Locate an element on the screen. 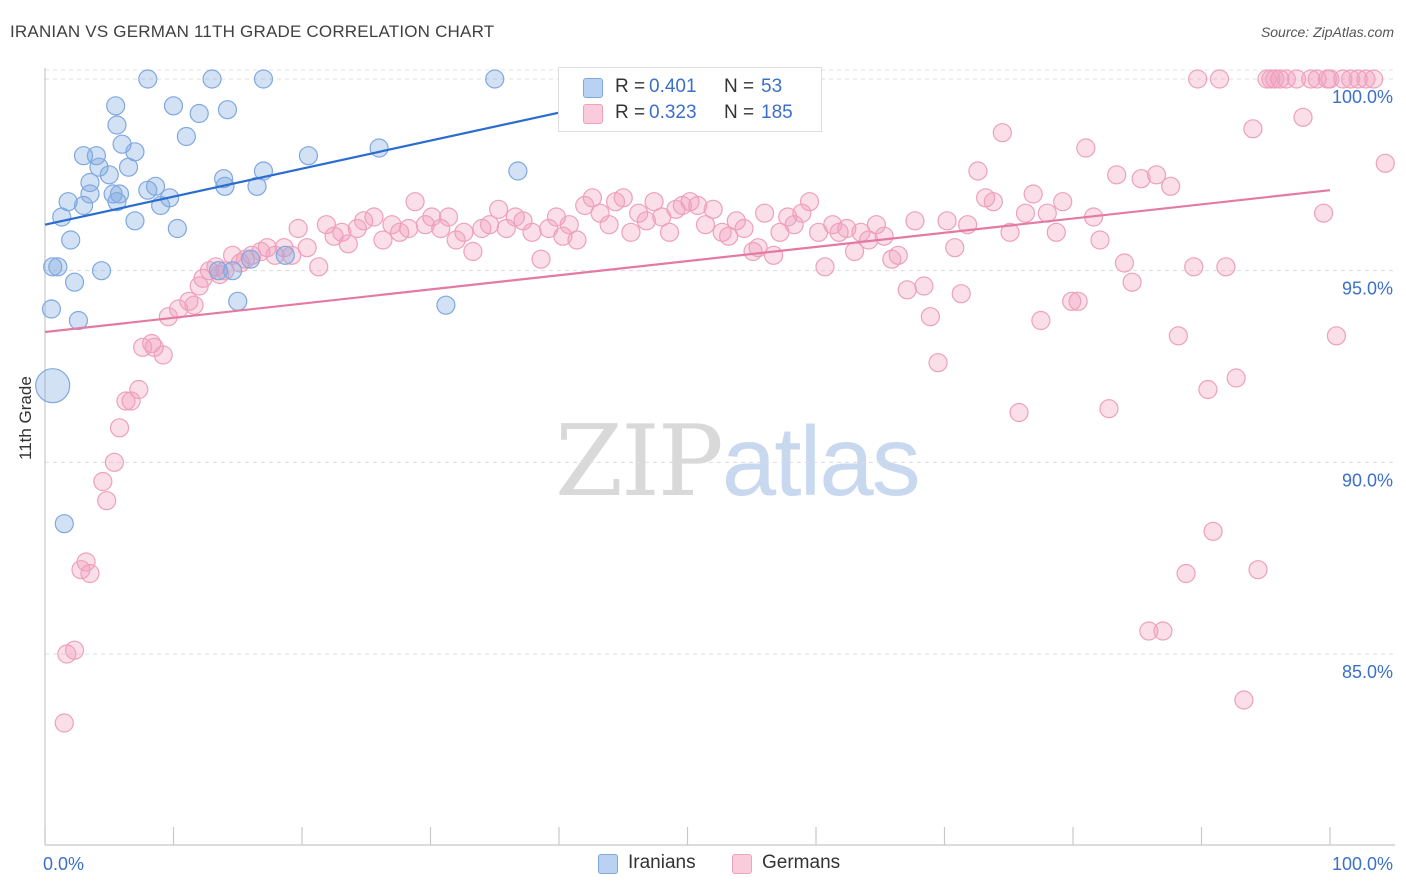 Image resolution: width=1406 pixels, height=892 pixels. x-tick-label-start: 0.0% is located at coordinates (63, 864).